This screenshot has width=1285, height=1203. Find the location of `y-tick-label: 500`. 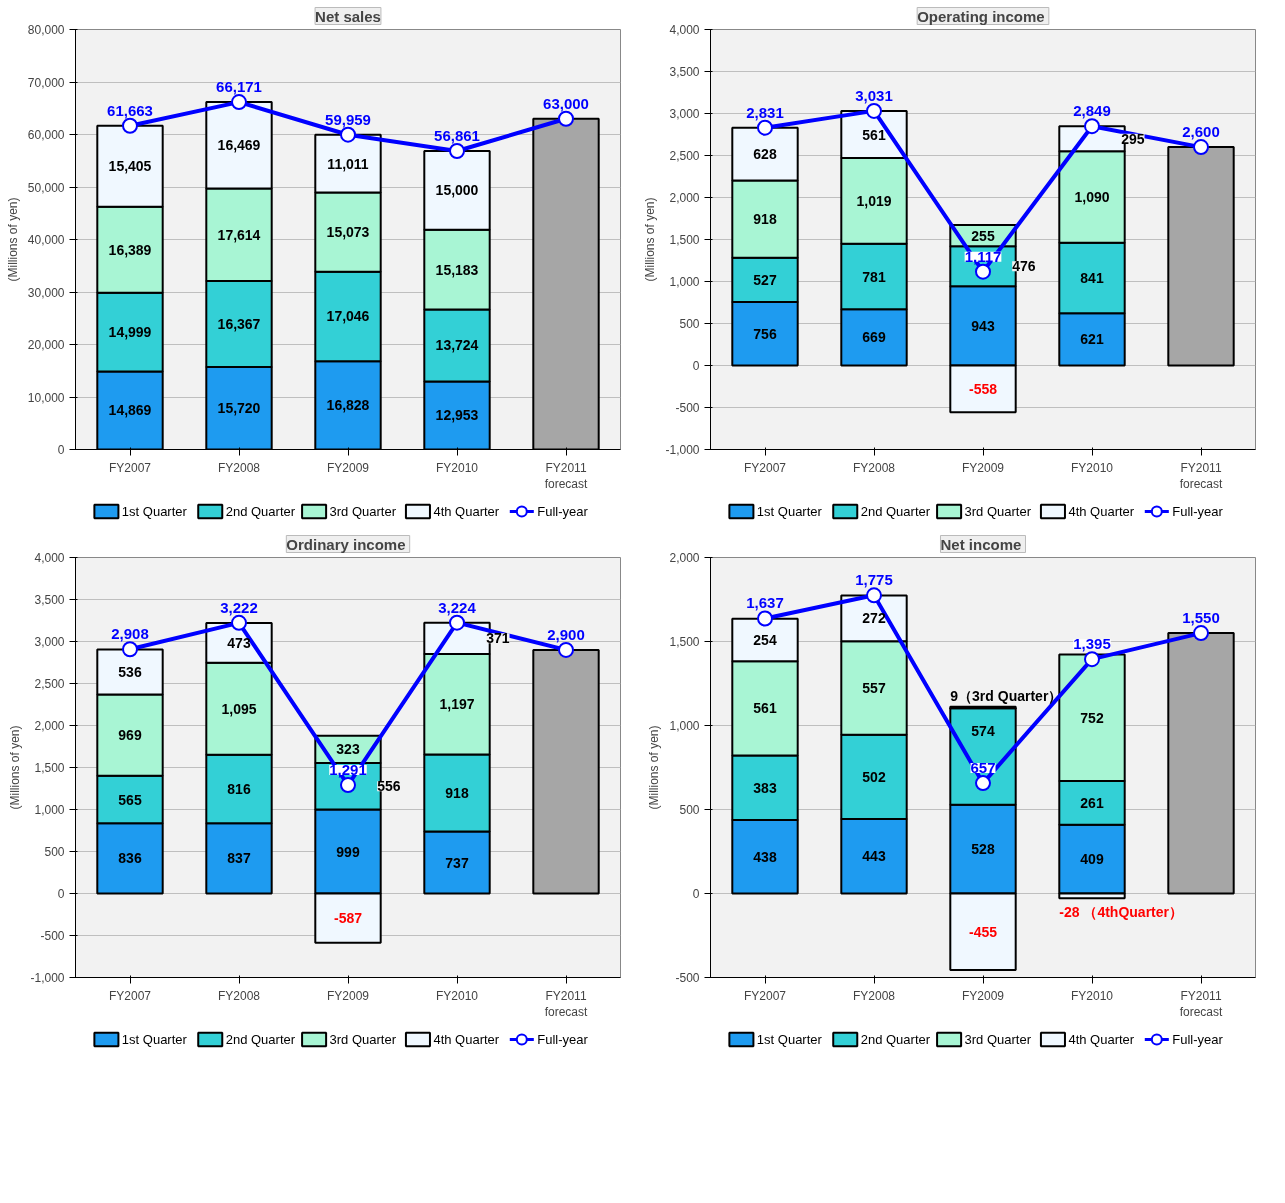

y-tick-label: 500 is located at coordinates (54, 852).